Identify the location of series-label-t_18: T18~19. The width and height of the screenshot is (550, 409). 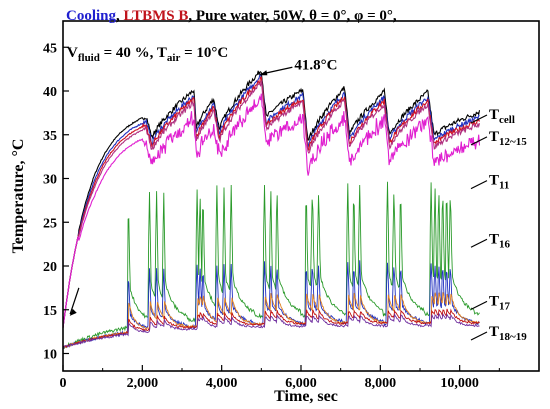
(508, 333).